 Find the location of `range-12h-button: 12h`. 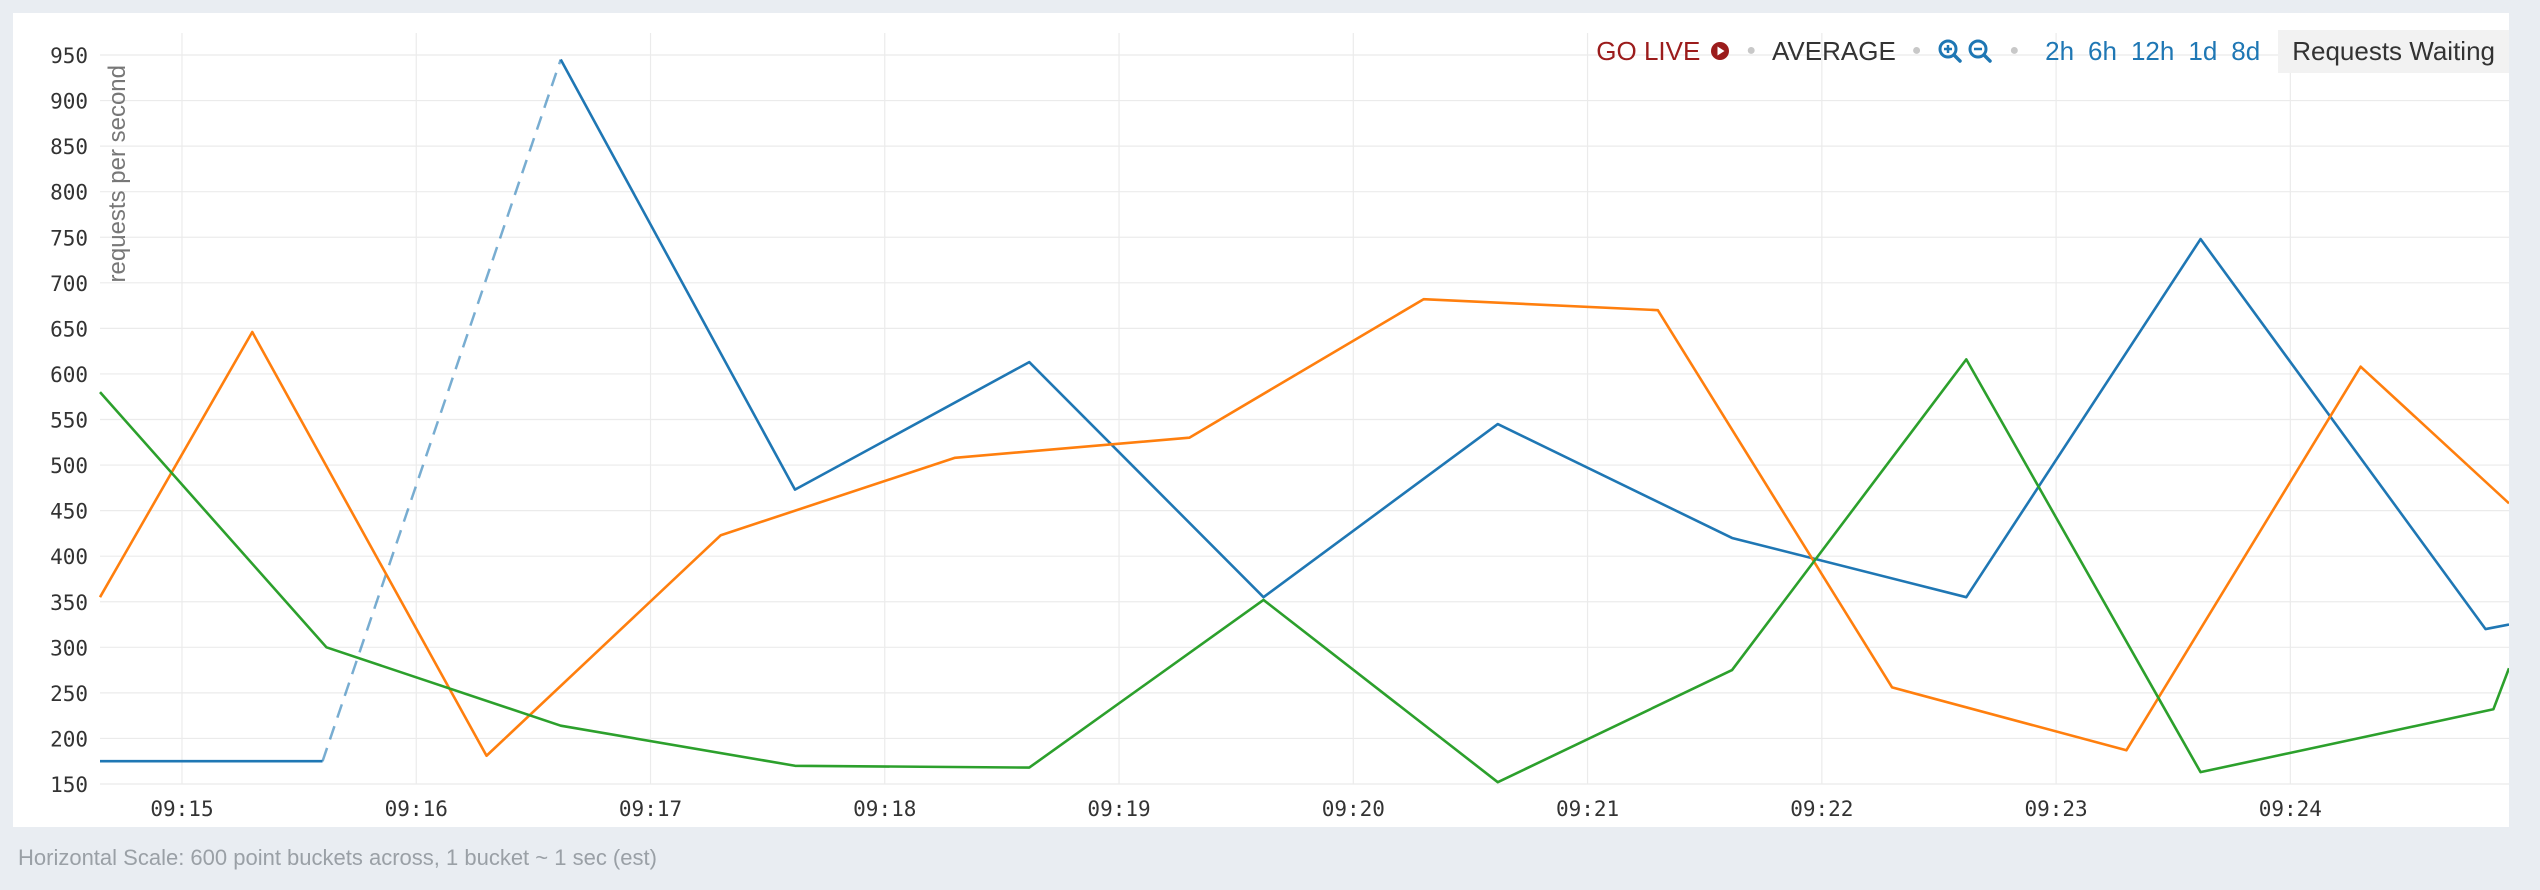

range-12h-button: 12h is located at coordinates (2152, 50).